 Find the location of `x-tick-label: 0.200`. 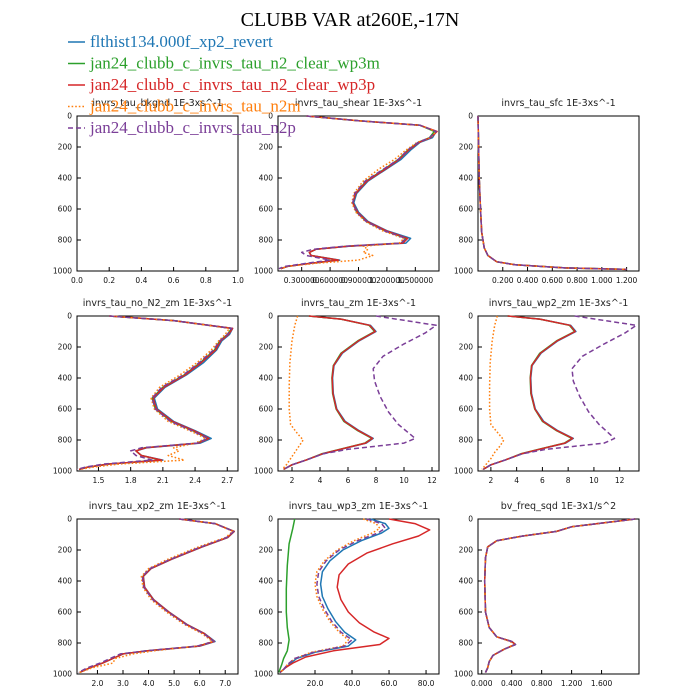

x-tick-label: 0.200 is located at coordinates (503, 280).